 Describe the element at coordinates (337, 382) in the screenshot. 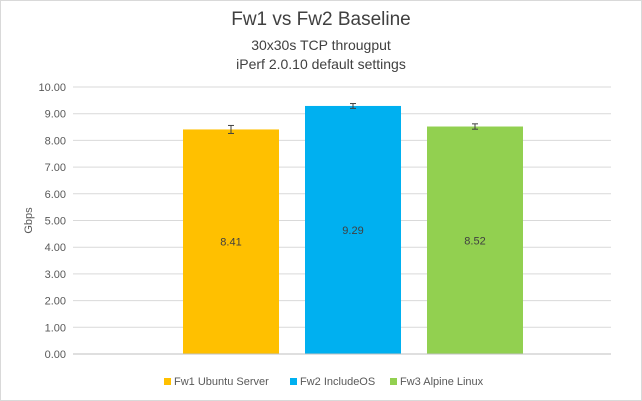

I see `legend-entry: Fw2 IncludeOS` at that location.